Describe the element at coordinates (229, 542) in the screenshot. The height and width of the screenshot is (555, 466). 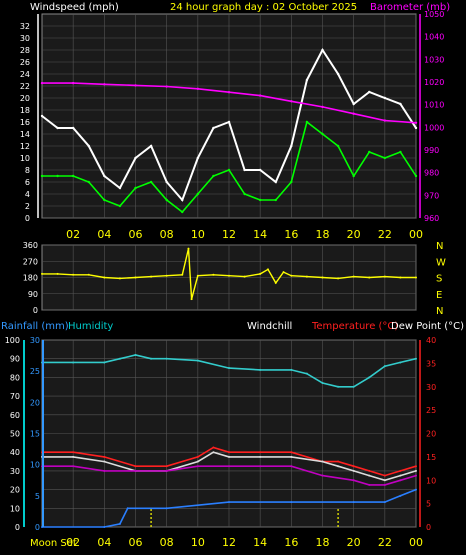
I see `temperature-x-tick-label: 12` at that location.